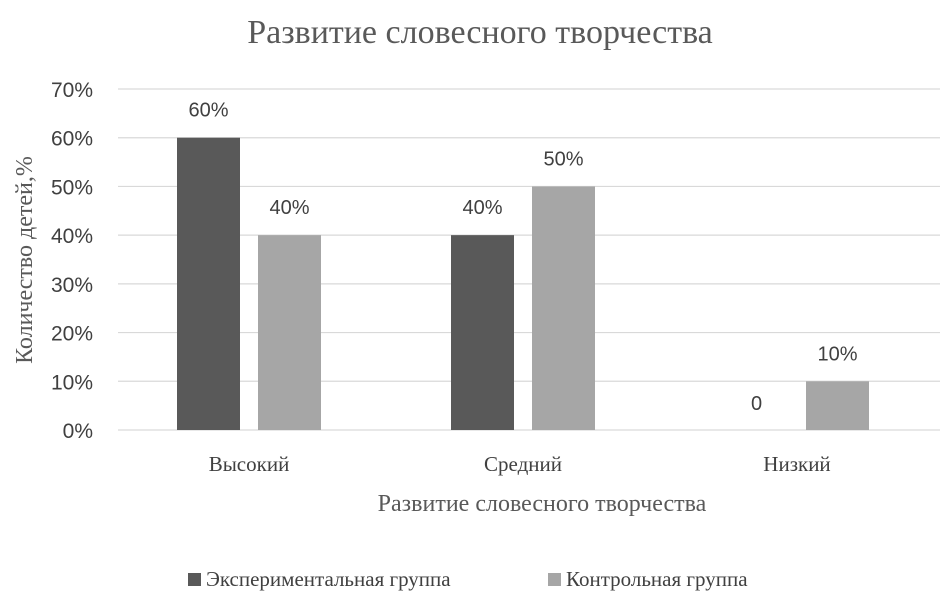  I want to click on y-tick-label: 20%, so click(72, 334).